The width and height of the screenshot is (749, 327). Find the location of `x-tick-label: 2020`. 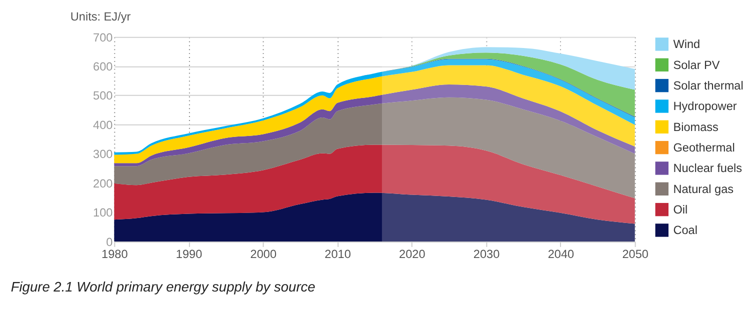

x-tick-label: 2020 is located at coordinates (412, 253).